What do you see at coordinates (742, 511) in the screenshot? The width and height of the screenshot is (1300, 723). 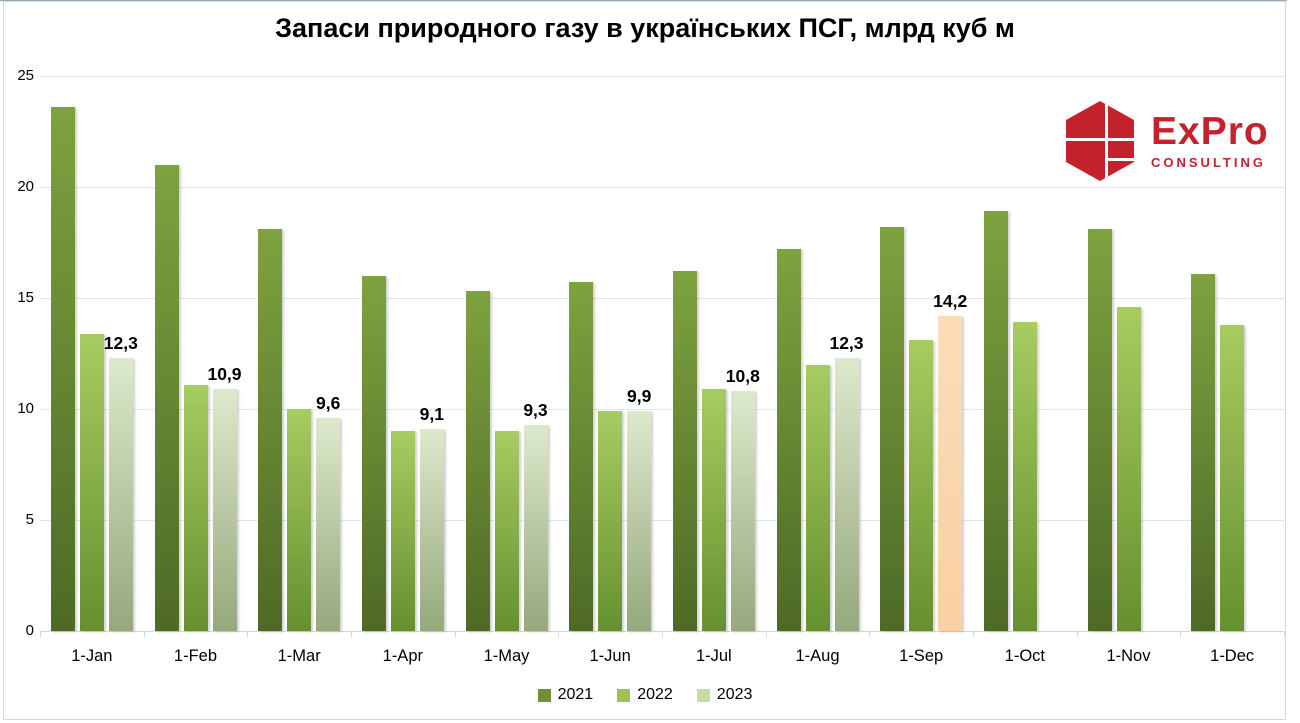 I see `bar-2023-1-Jul` at bounding box center [742, 511].